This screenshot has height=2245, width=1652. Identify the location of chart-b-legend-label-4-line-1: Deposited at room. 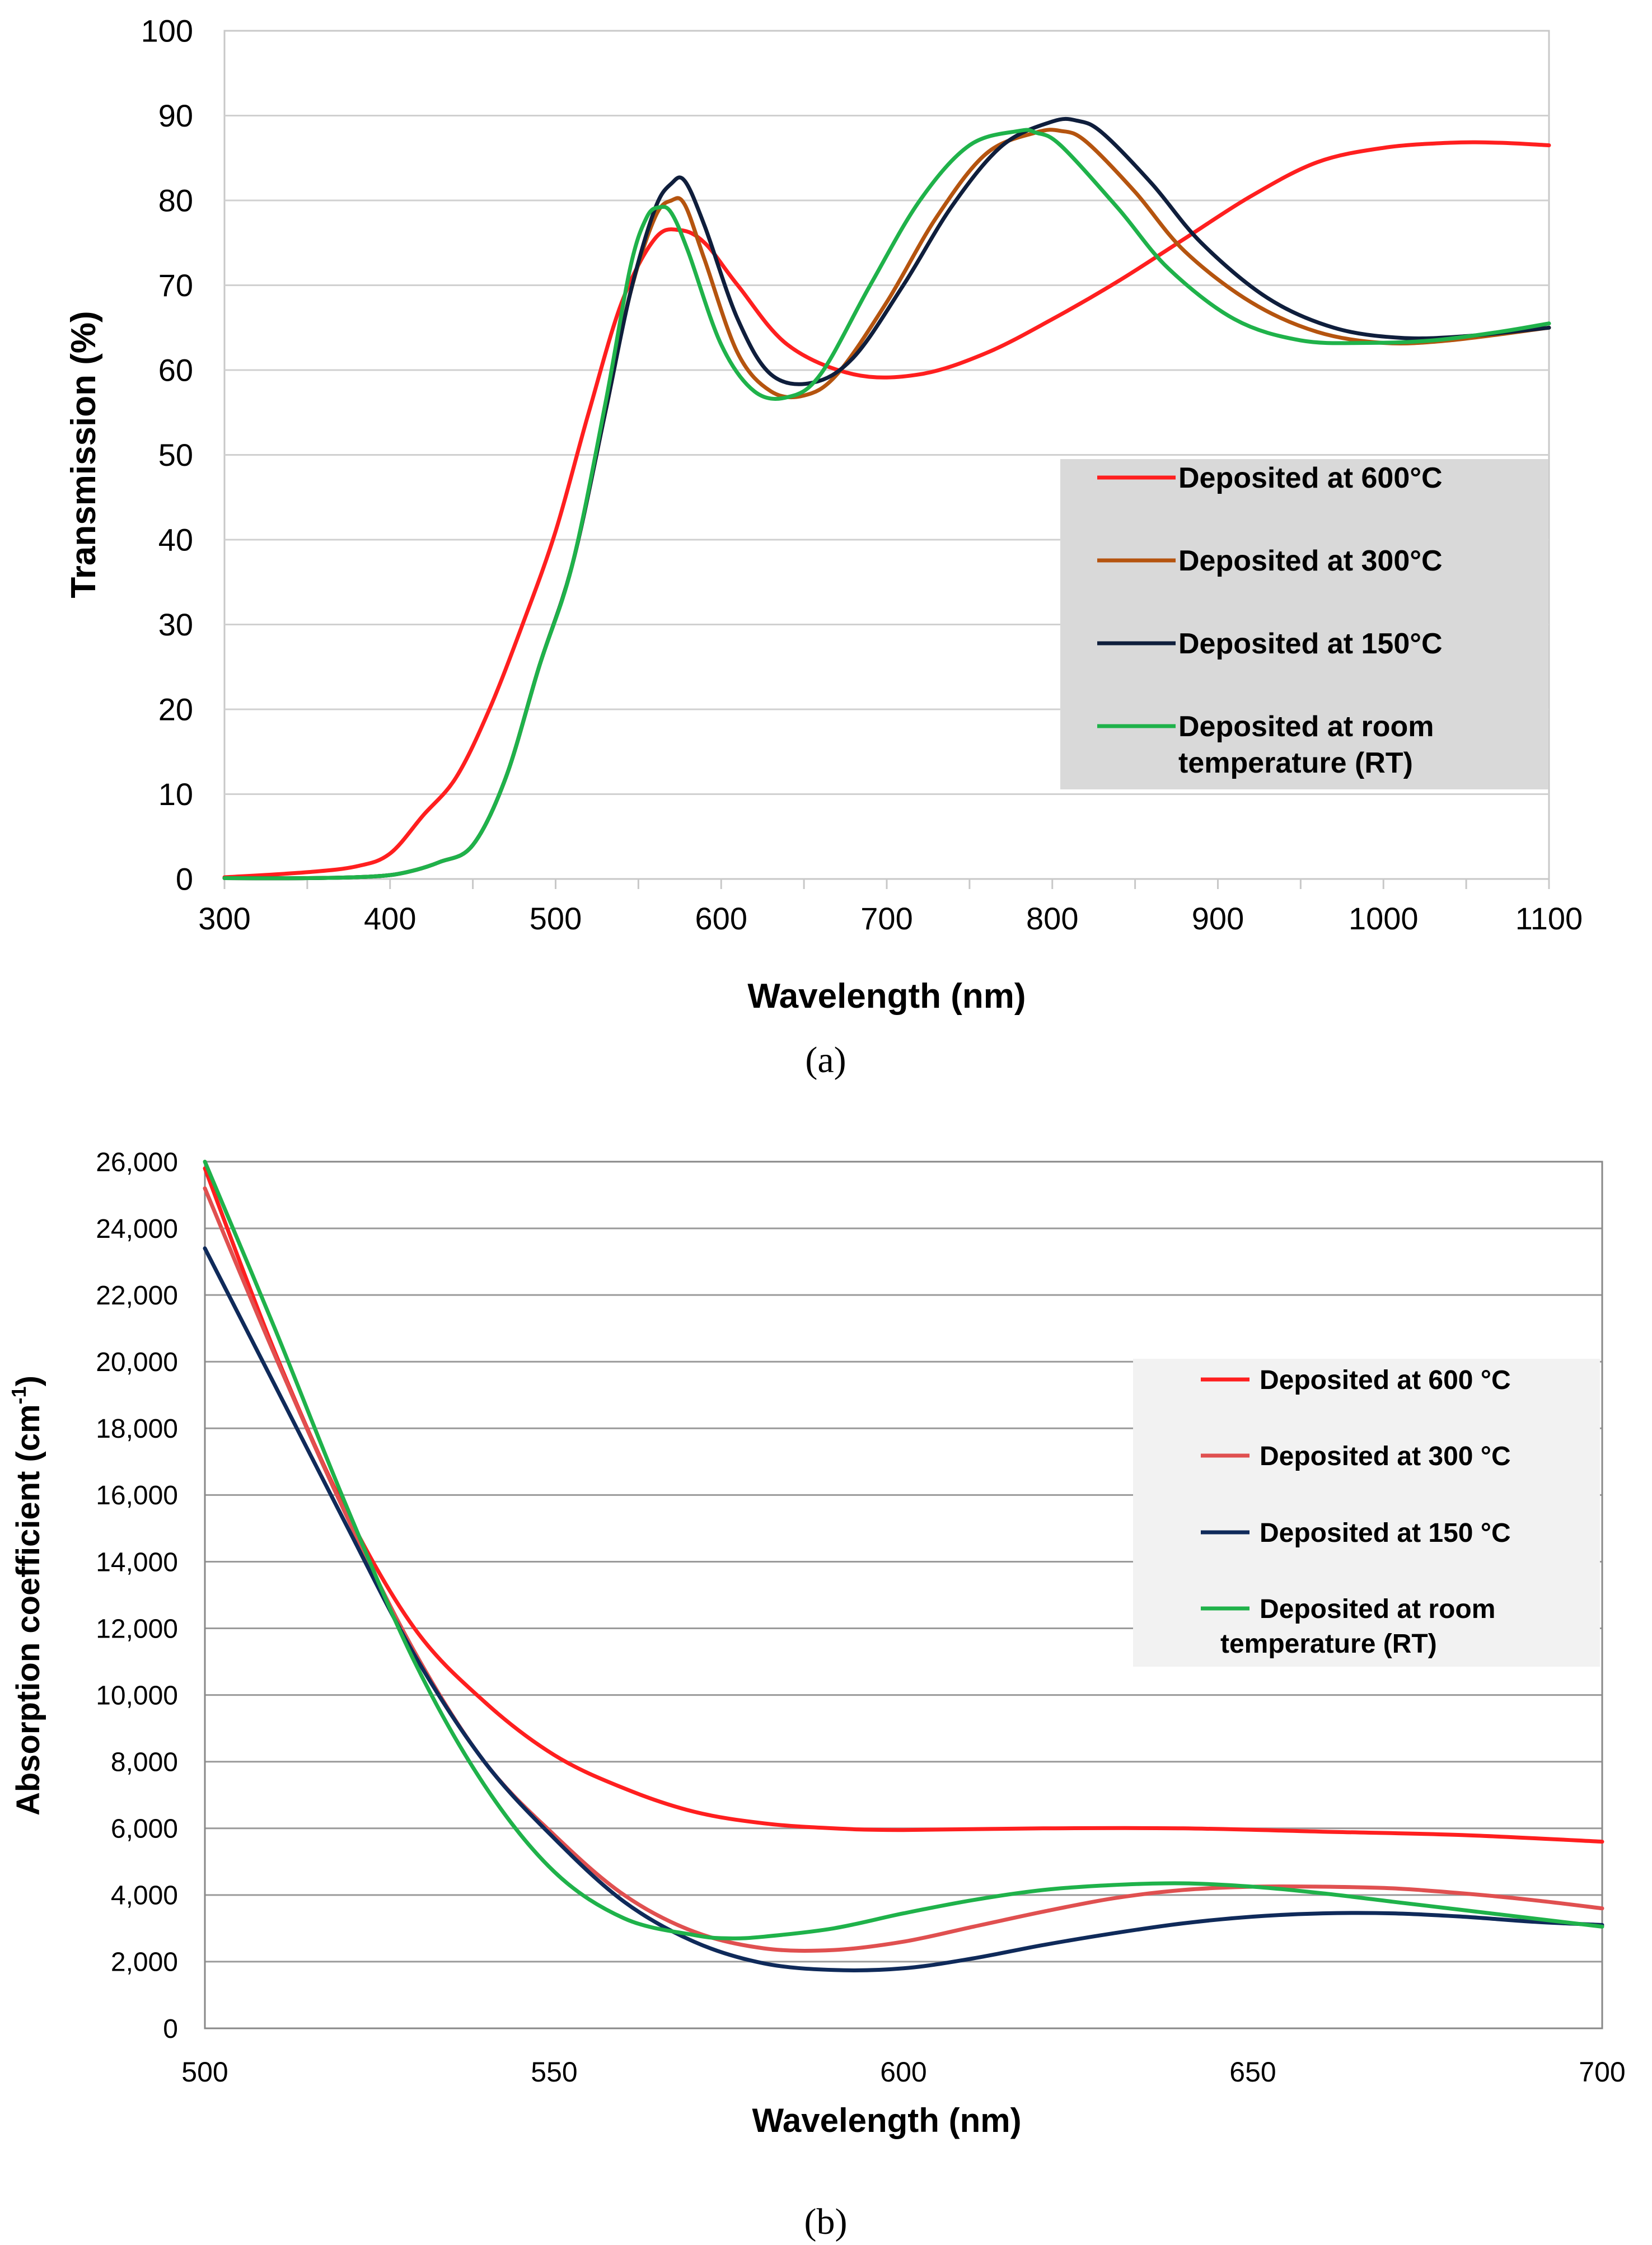
(1377, 1609).